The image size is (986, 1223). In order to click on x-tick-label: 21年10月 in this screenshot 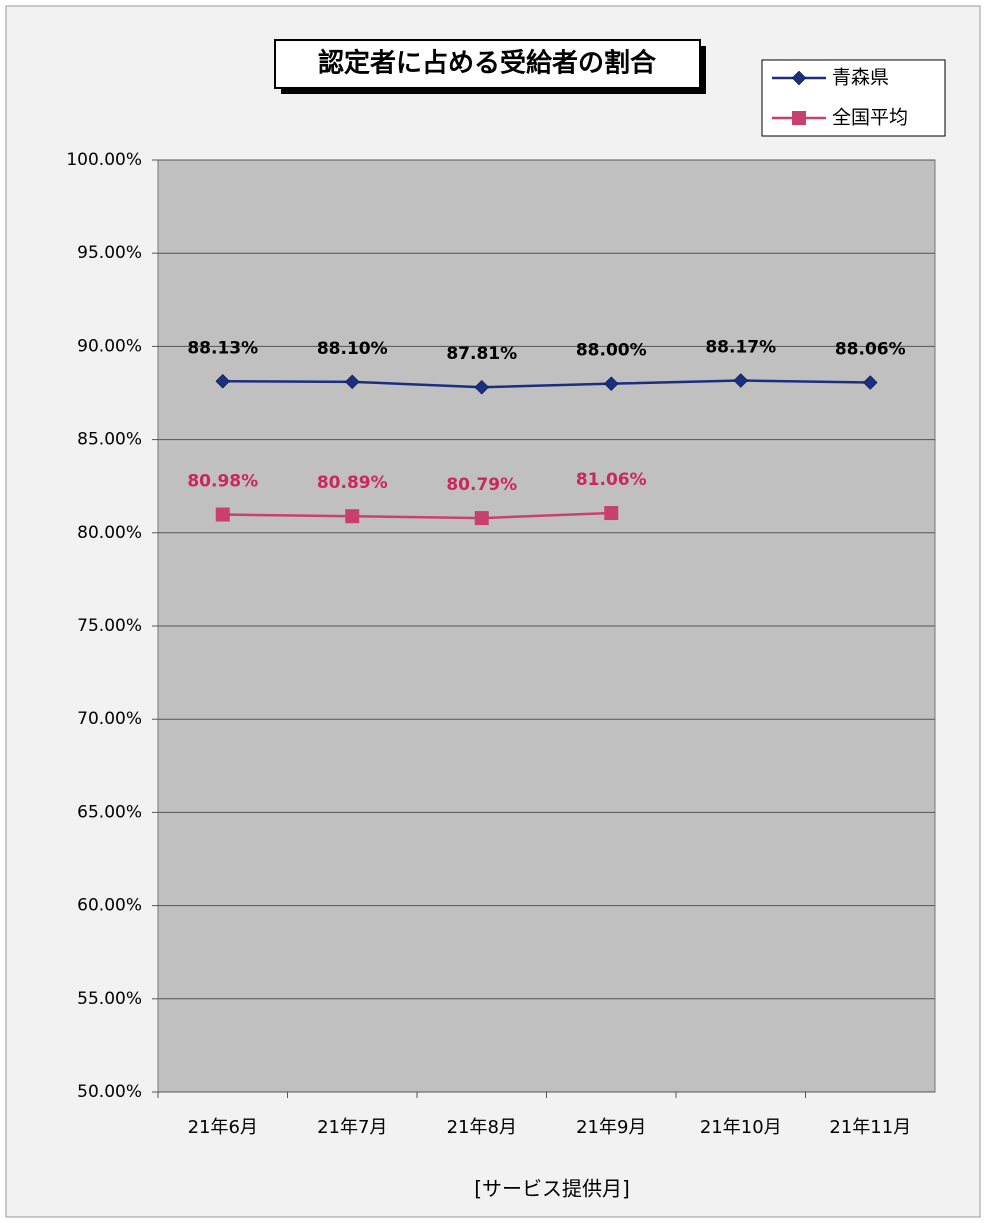, I will do `click(741, 1127)`.